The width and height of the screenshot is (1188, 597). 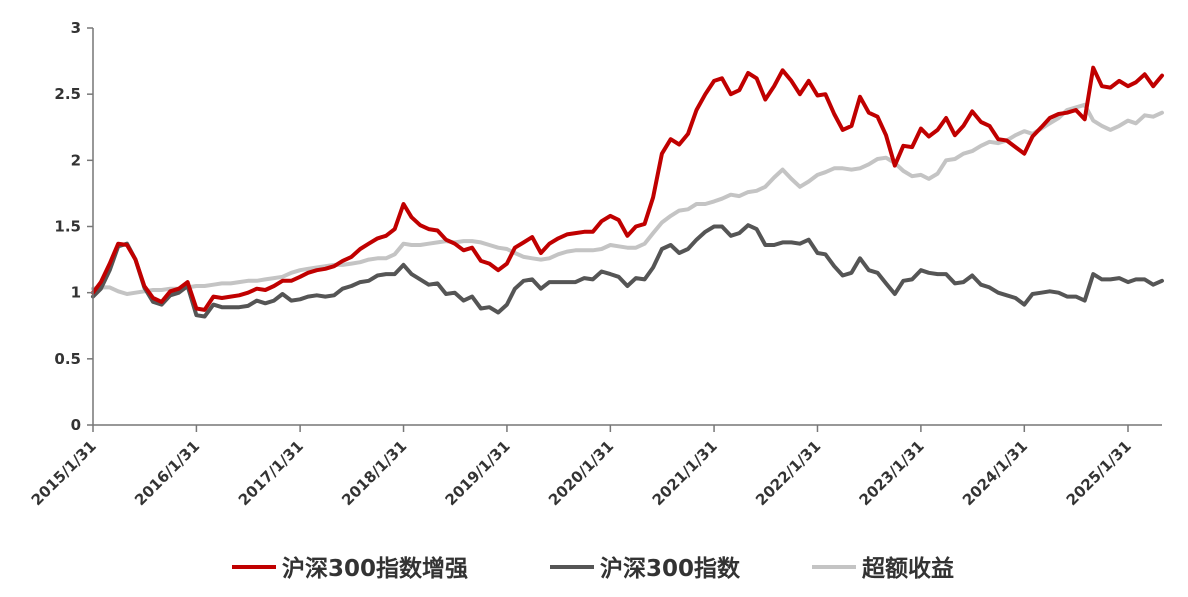 I want to click on x-tick-label: 2016/1/31, so click(x=167, y=473).